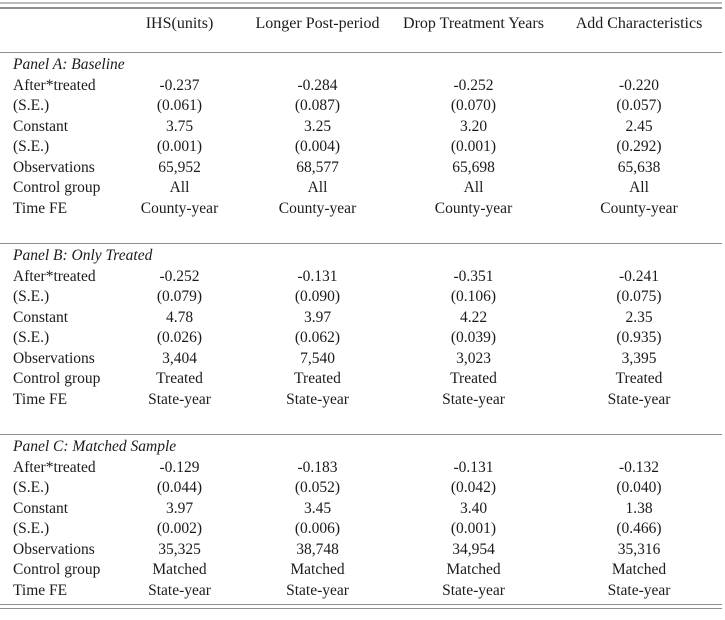 The height and width of the screenshot is (620, 725). Describe the element at coordinates (317, 549) in the screenshot. I see `cell-value: 38,748` at that location.